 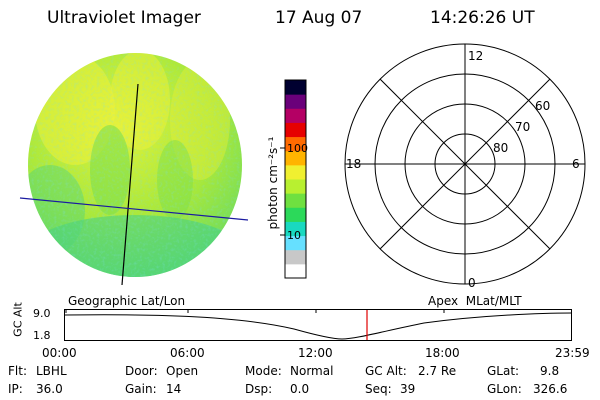 What do you see at coordinates (504, 389) in the screenshot?
I see `status-glon-key: GLon:` at bounding box center [504, 389].